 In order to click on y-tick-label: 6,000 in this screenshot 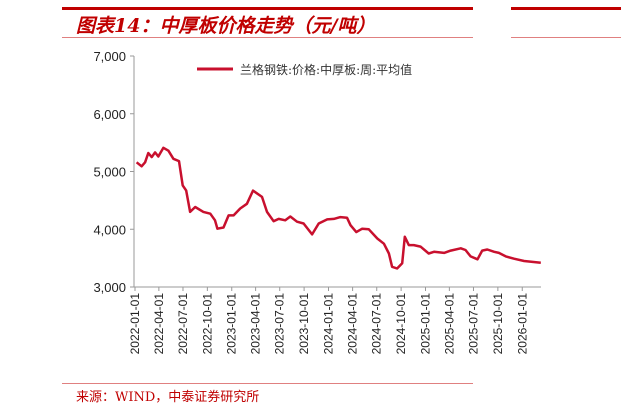, I will do `click(109, 114)`.